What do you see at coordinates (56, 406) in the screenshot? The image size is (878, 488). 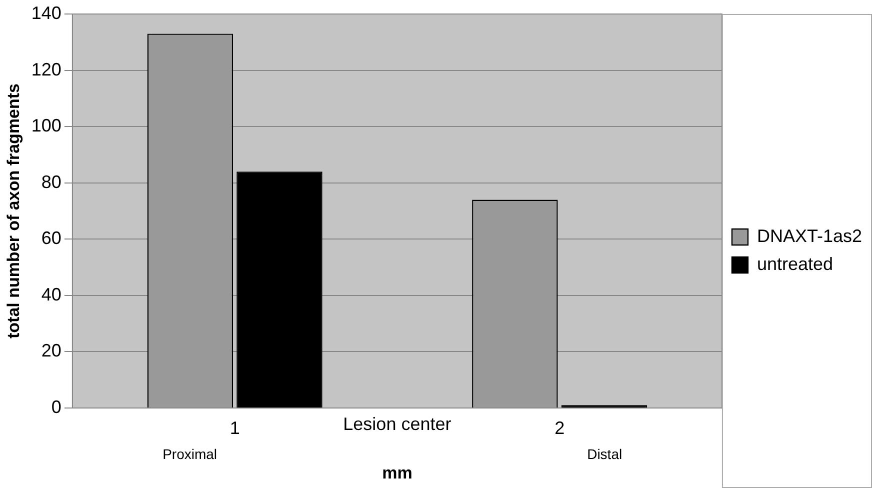 I see `y-tick-label: 0` at bounding box center [56, 406].